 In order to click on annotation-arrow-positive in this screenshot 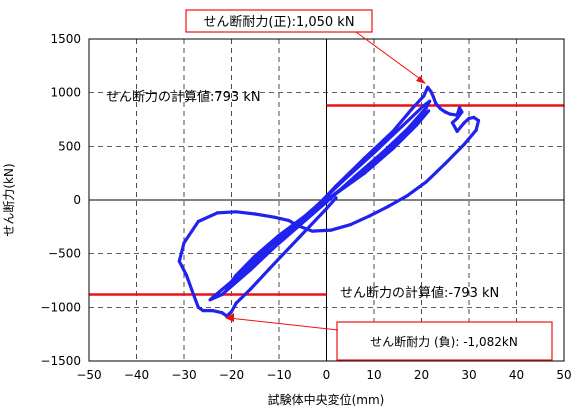, I will do `click(389, 56)`.